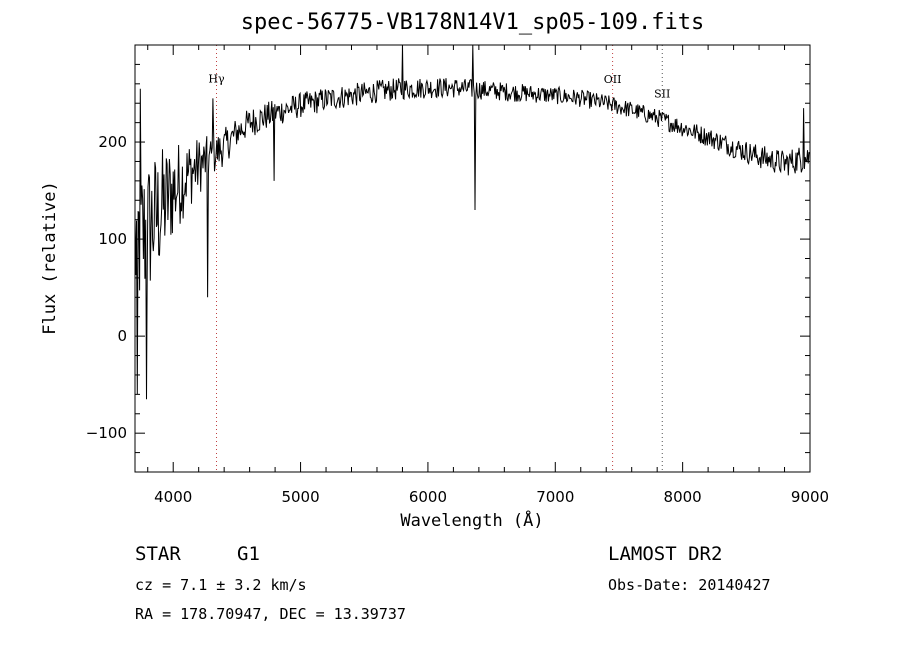 This screenshot has width=900, height=650. I want to click on x-tick-label: 6000, so click(428, 497).